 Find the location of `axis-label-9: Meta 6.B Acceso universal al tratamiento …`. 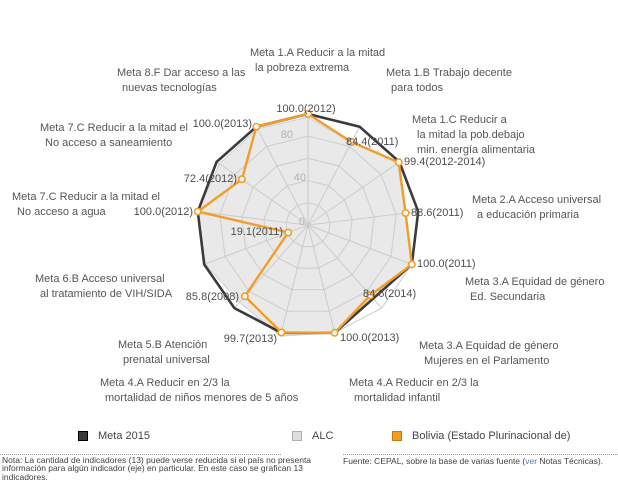

axis-label-9: Meta 6.B Acceso universal al tratamiento … is located at coordinates (104, 286).